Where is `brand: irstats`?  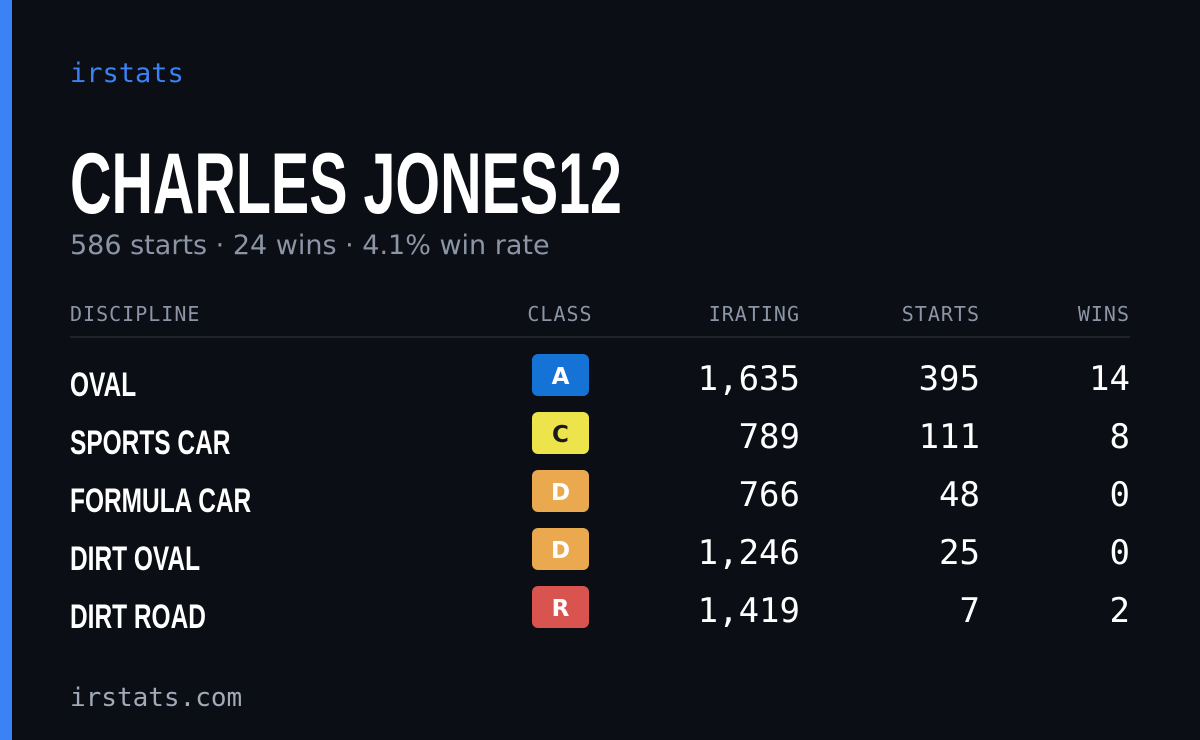
brand: irstats is located at coordinates (127, 73).